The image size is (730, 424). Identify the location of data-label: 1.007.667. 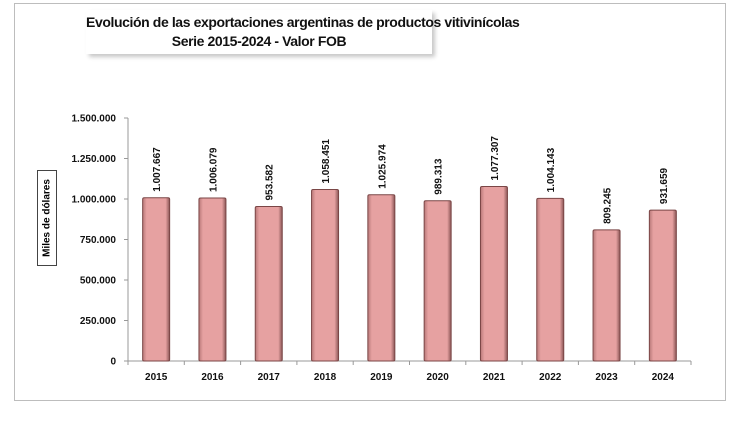
(157, 169).